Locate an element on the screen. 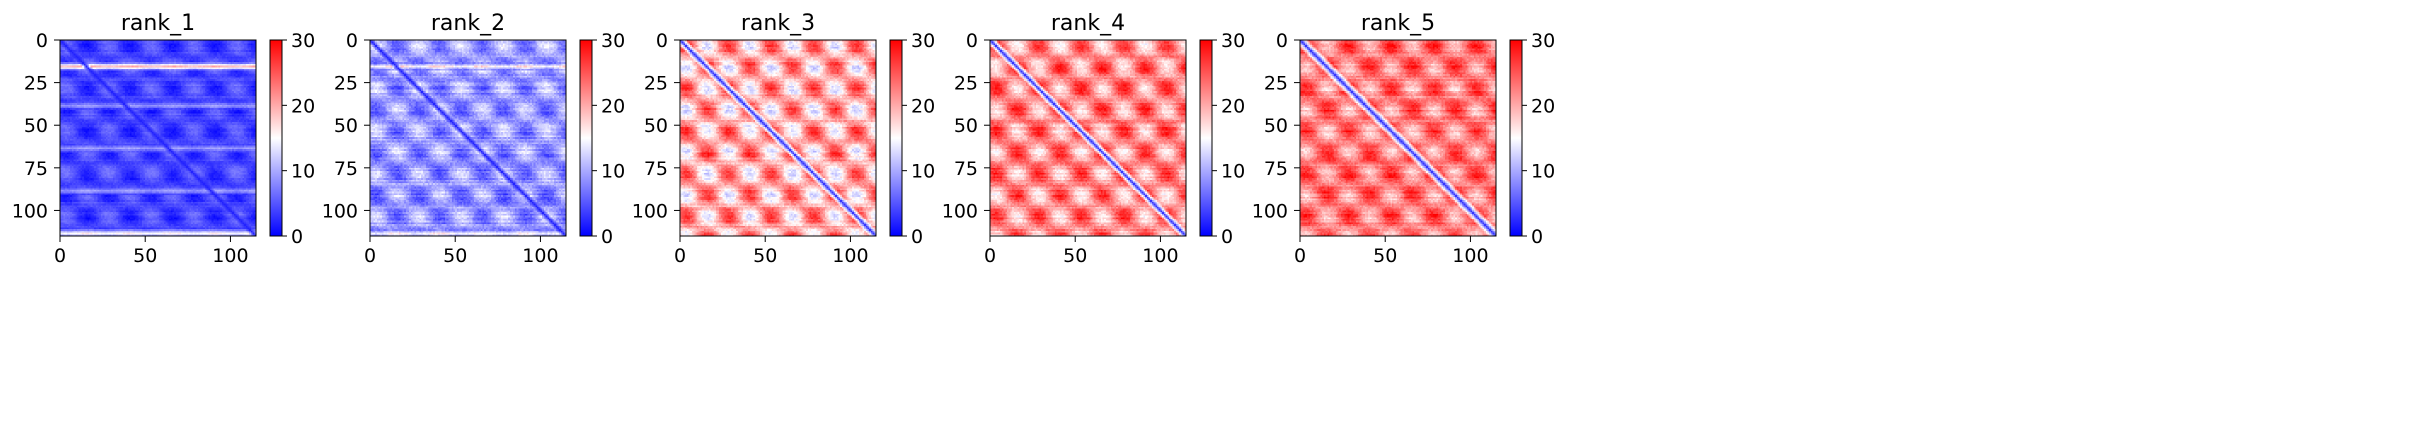 The image size is (2435, 438). chart-title: rank_5 is located at coordinates (1398, 23).